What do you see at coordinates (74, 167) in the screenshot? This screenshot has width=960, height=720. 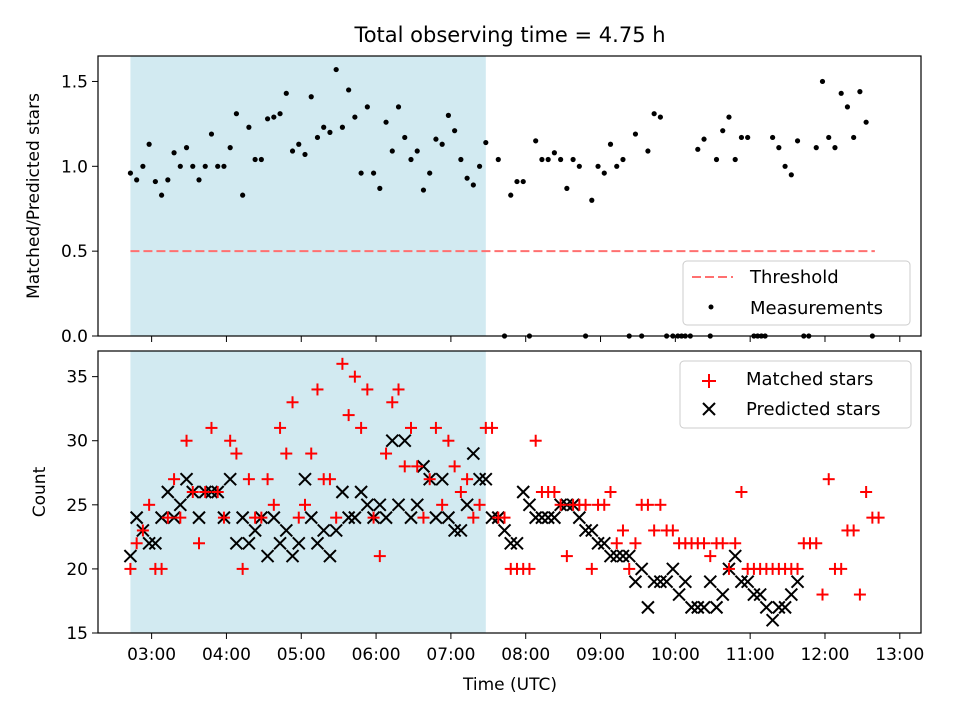 I see `top-y-tick-label: 1.0` at bounding box center [74, 167].